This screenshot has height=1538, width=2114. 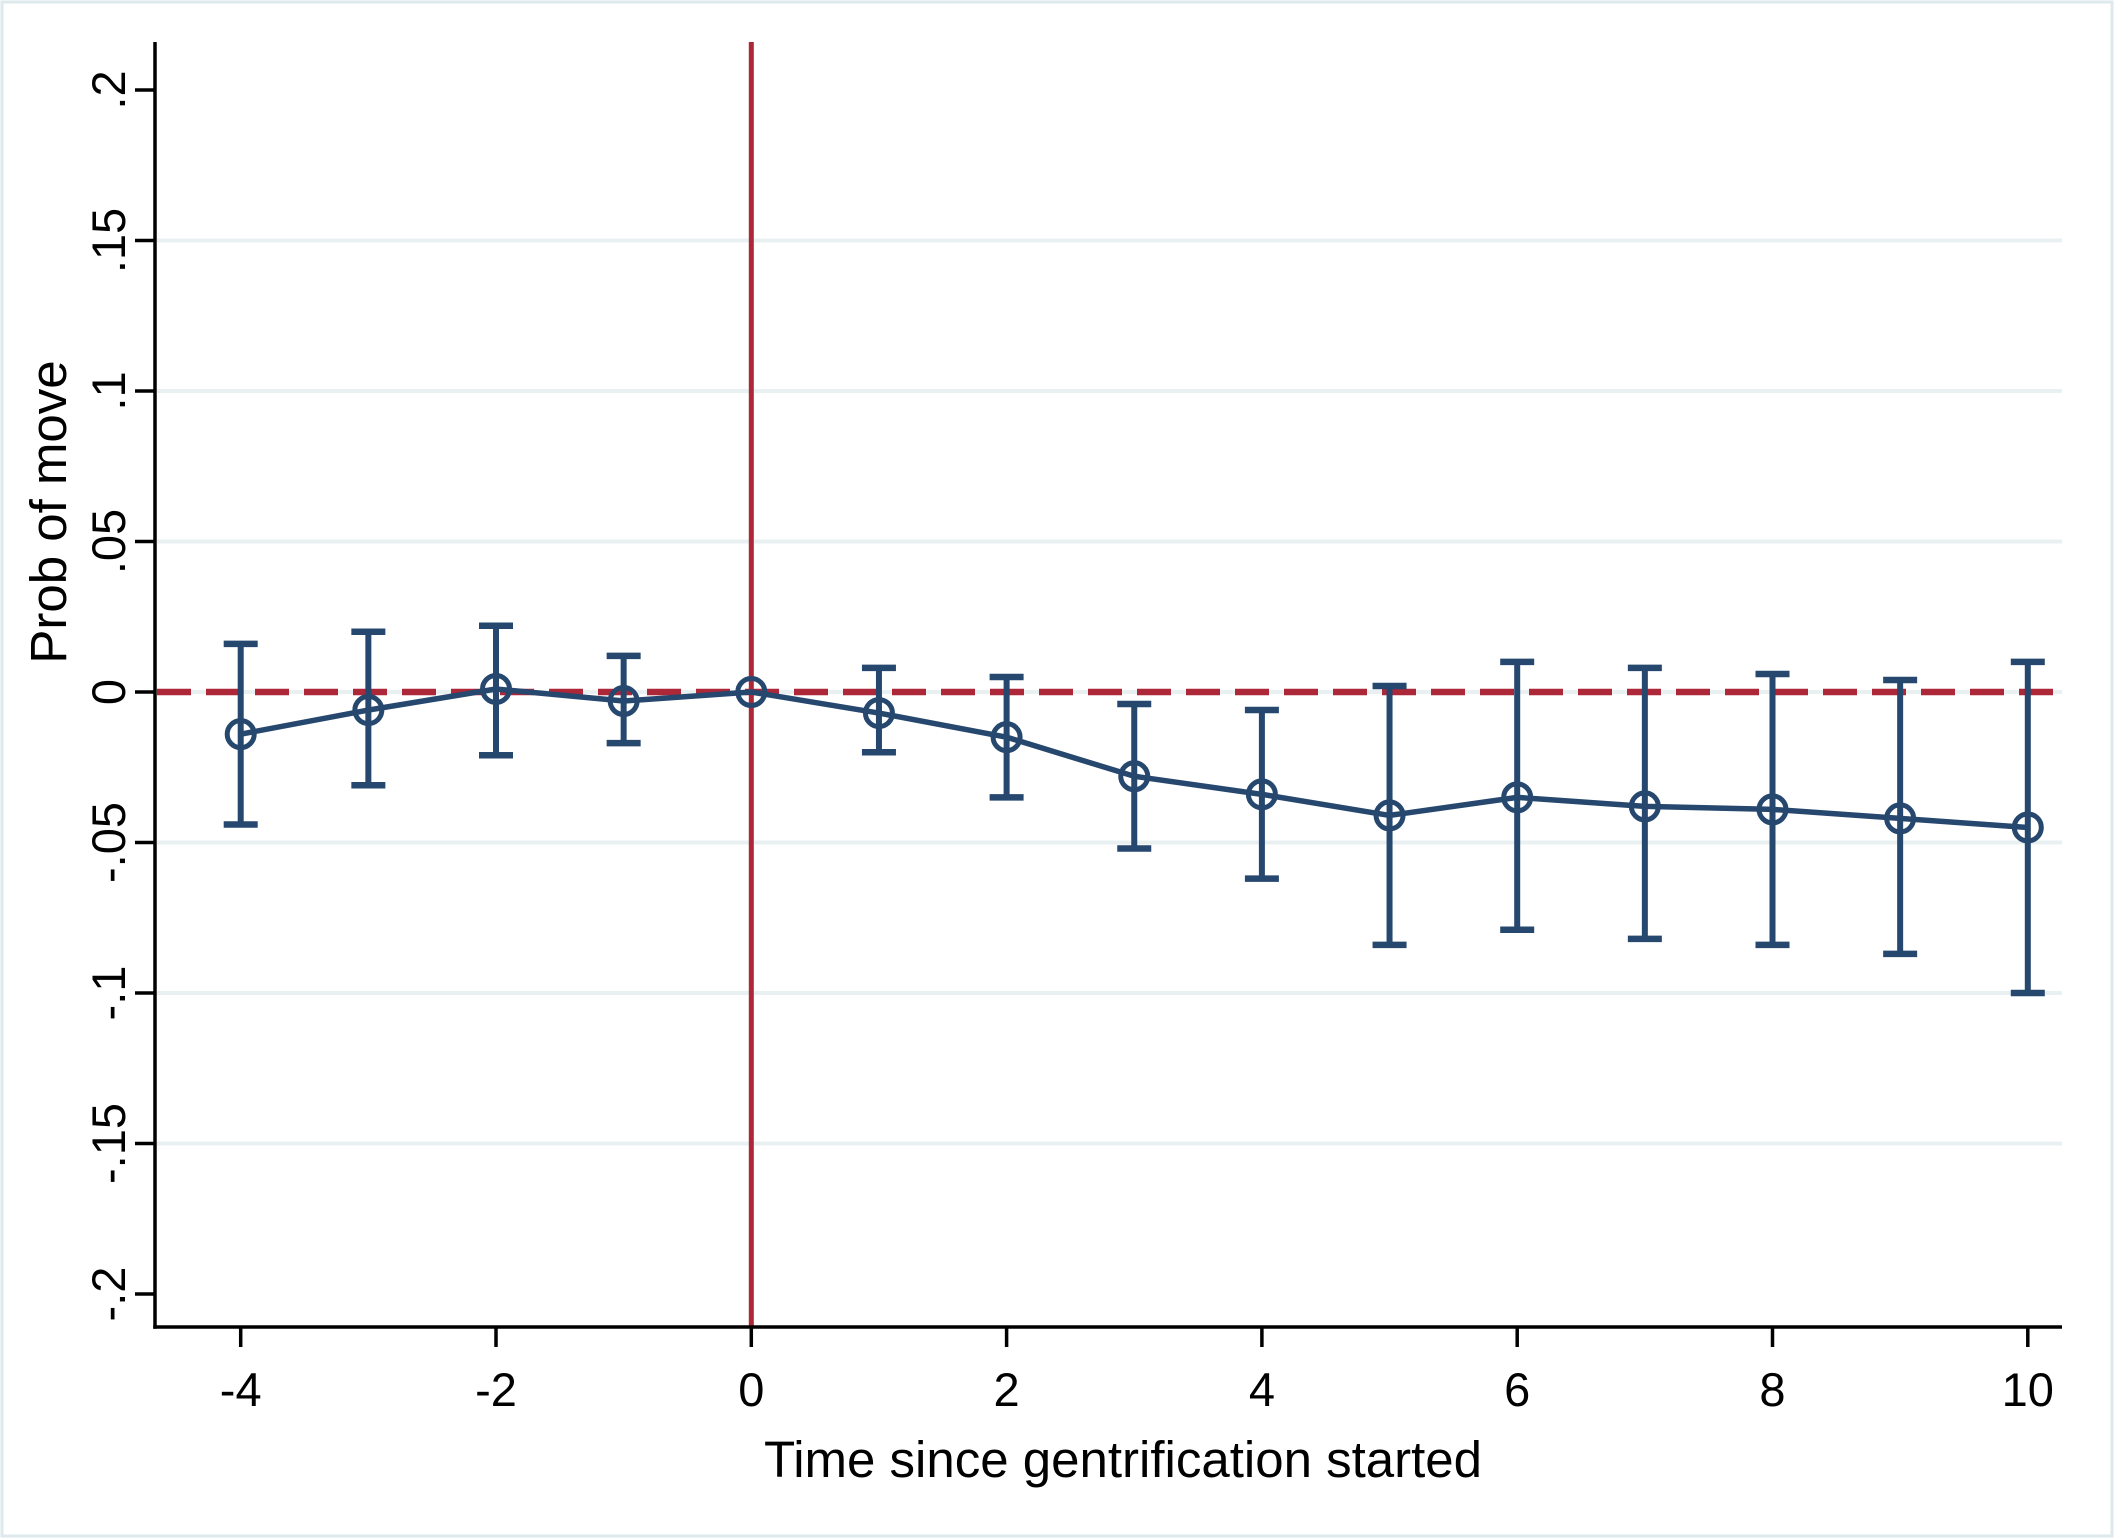 What do you see at coordinates (108, 89) in the screenshot?
I see `y-tick-label: .2` at bounding box center [108, 89].